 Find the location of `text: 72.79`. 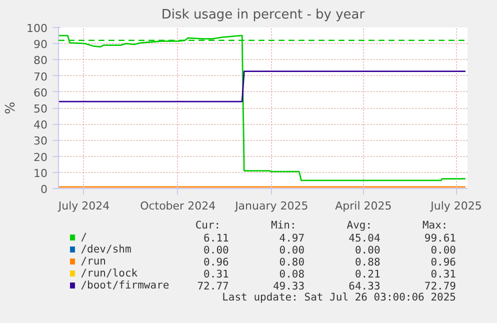

text: 72.79 is located at coordinates (440, 286).